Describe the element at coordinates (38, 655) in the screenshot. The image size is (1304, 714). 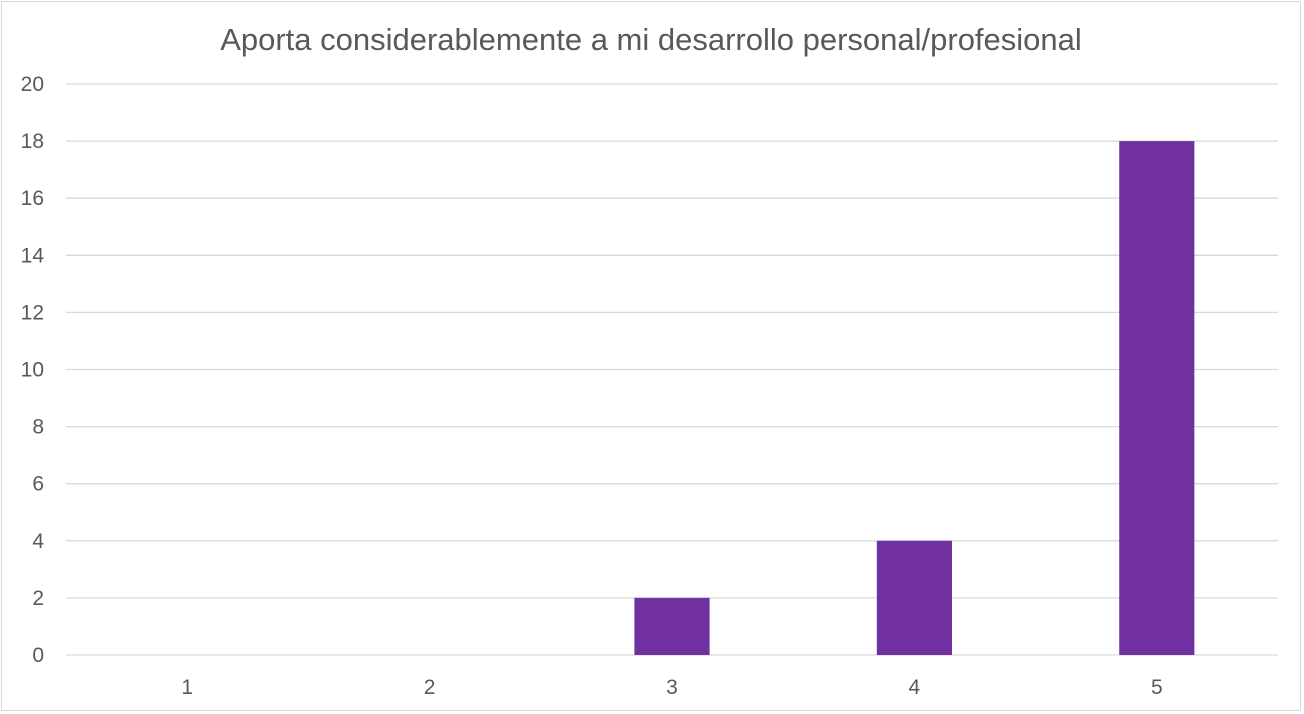
I see `y-tick-label: 0` at that location.